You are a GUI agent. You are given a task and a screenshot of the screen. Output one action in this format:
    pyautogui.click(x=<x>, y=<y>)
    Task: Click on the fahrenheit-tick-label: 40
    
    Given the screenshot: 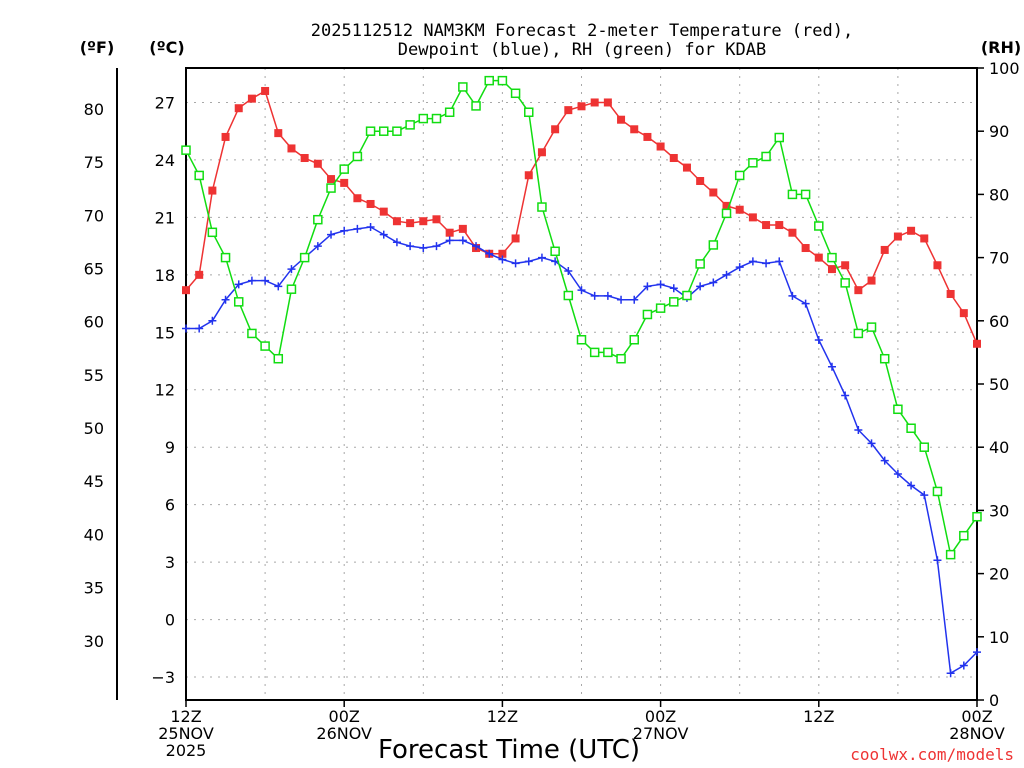 What is the action you would take?
    pyautogui.click(x=94, y=534)
    